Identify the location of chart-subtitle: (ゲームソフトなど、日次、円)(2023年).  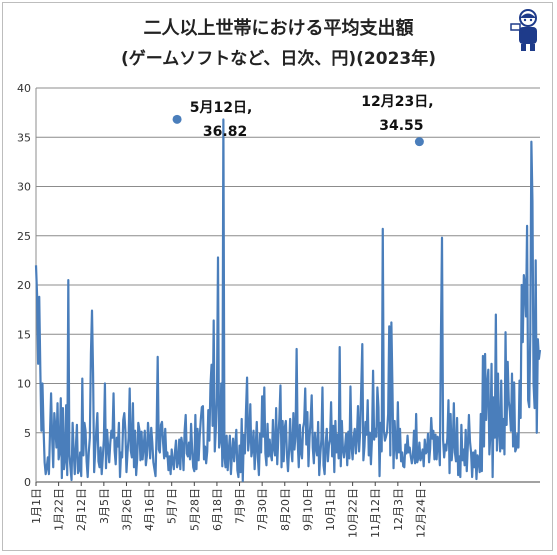
(278, 59).